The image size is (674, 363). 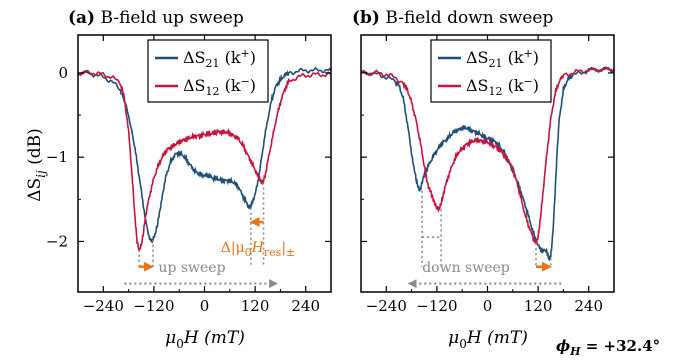 I want to click on panel-b-title: (b) B-field down sweep, so click(x=452, y=18).